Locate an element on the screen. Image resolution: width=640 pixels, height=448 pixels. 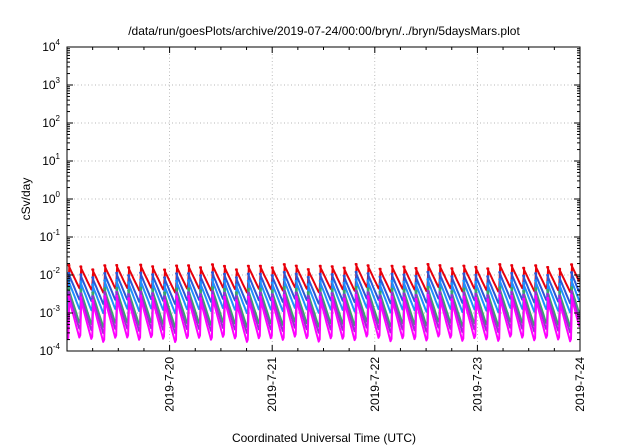
x-axis-label: Coordinated Universal Time (UTC) is located at coordinates (324, 438).